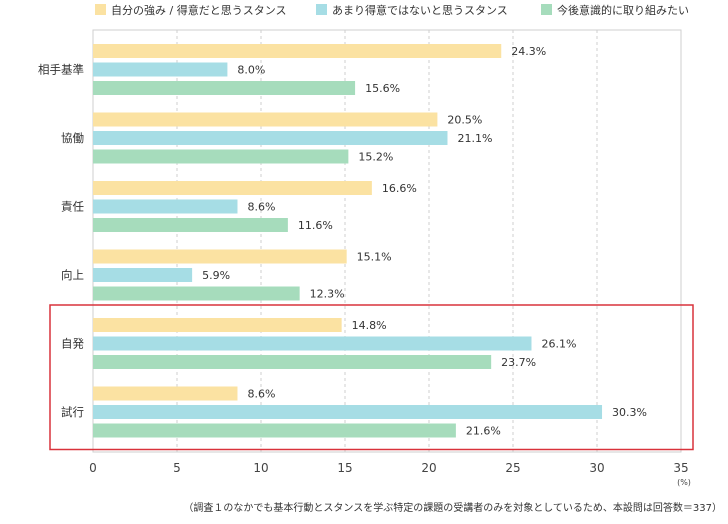  What do you see at coordinates (483, 431) in the screenshot?
I see `data-label: 21.6%` at bounding box center [483, 431].